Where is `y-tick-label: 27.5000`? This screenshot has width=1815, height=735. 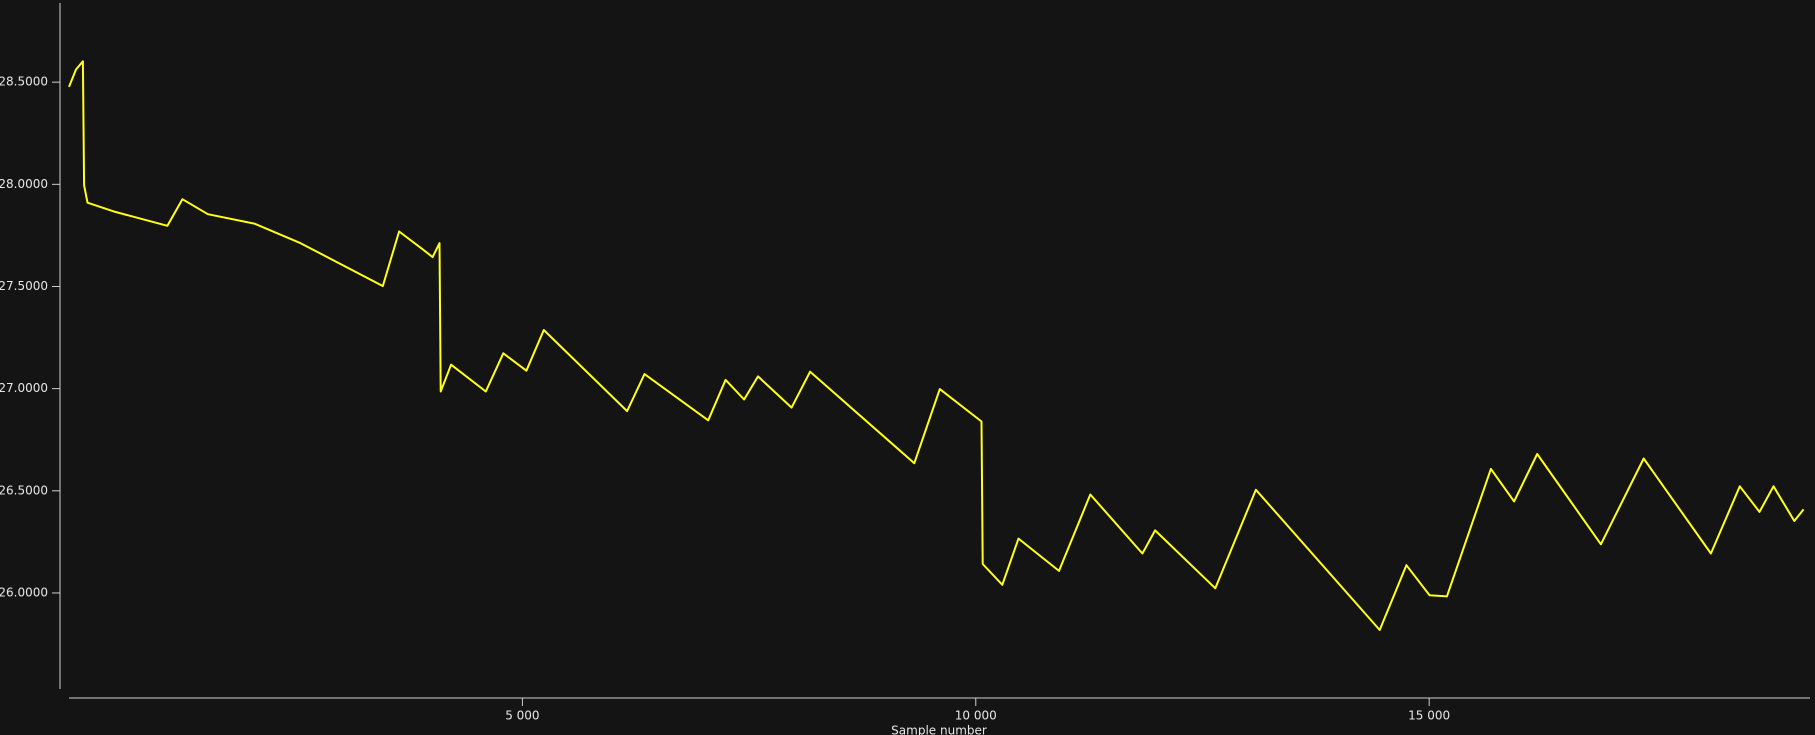
y-tick-label: 27.5000 is located at coordinates (24, 286).